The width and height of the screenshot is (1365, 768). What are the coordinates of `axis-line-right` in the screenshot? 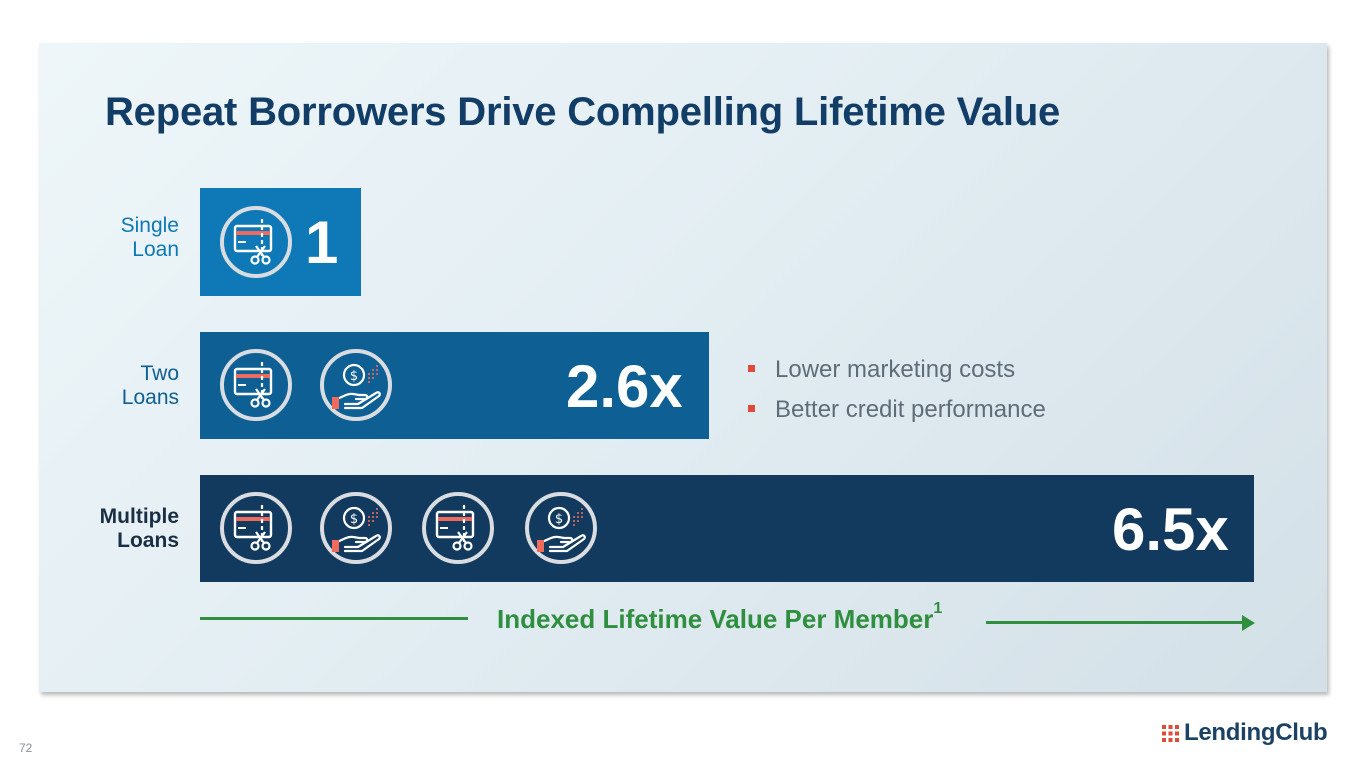 It's located at (1115, 622).